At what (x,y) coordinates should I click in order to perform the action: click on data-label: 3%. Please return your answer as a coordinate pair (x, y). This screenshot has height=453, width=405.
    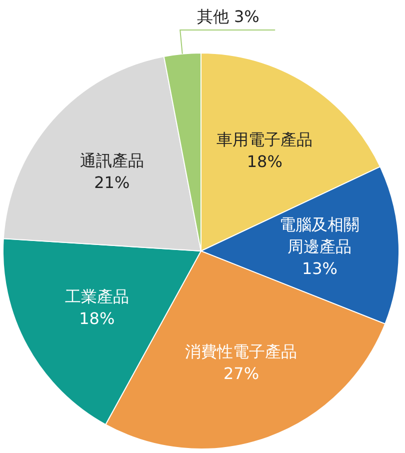
    Looking at the image, I should click on (247, 16).